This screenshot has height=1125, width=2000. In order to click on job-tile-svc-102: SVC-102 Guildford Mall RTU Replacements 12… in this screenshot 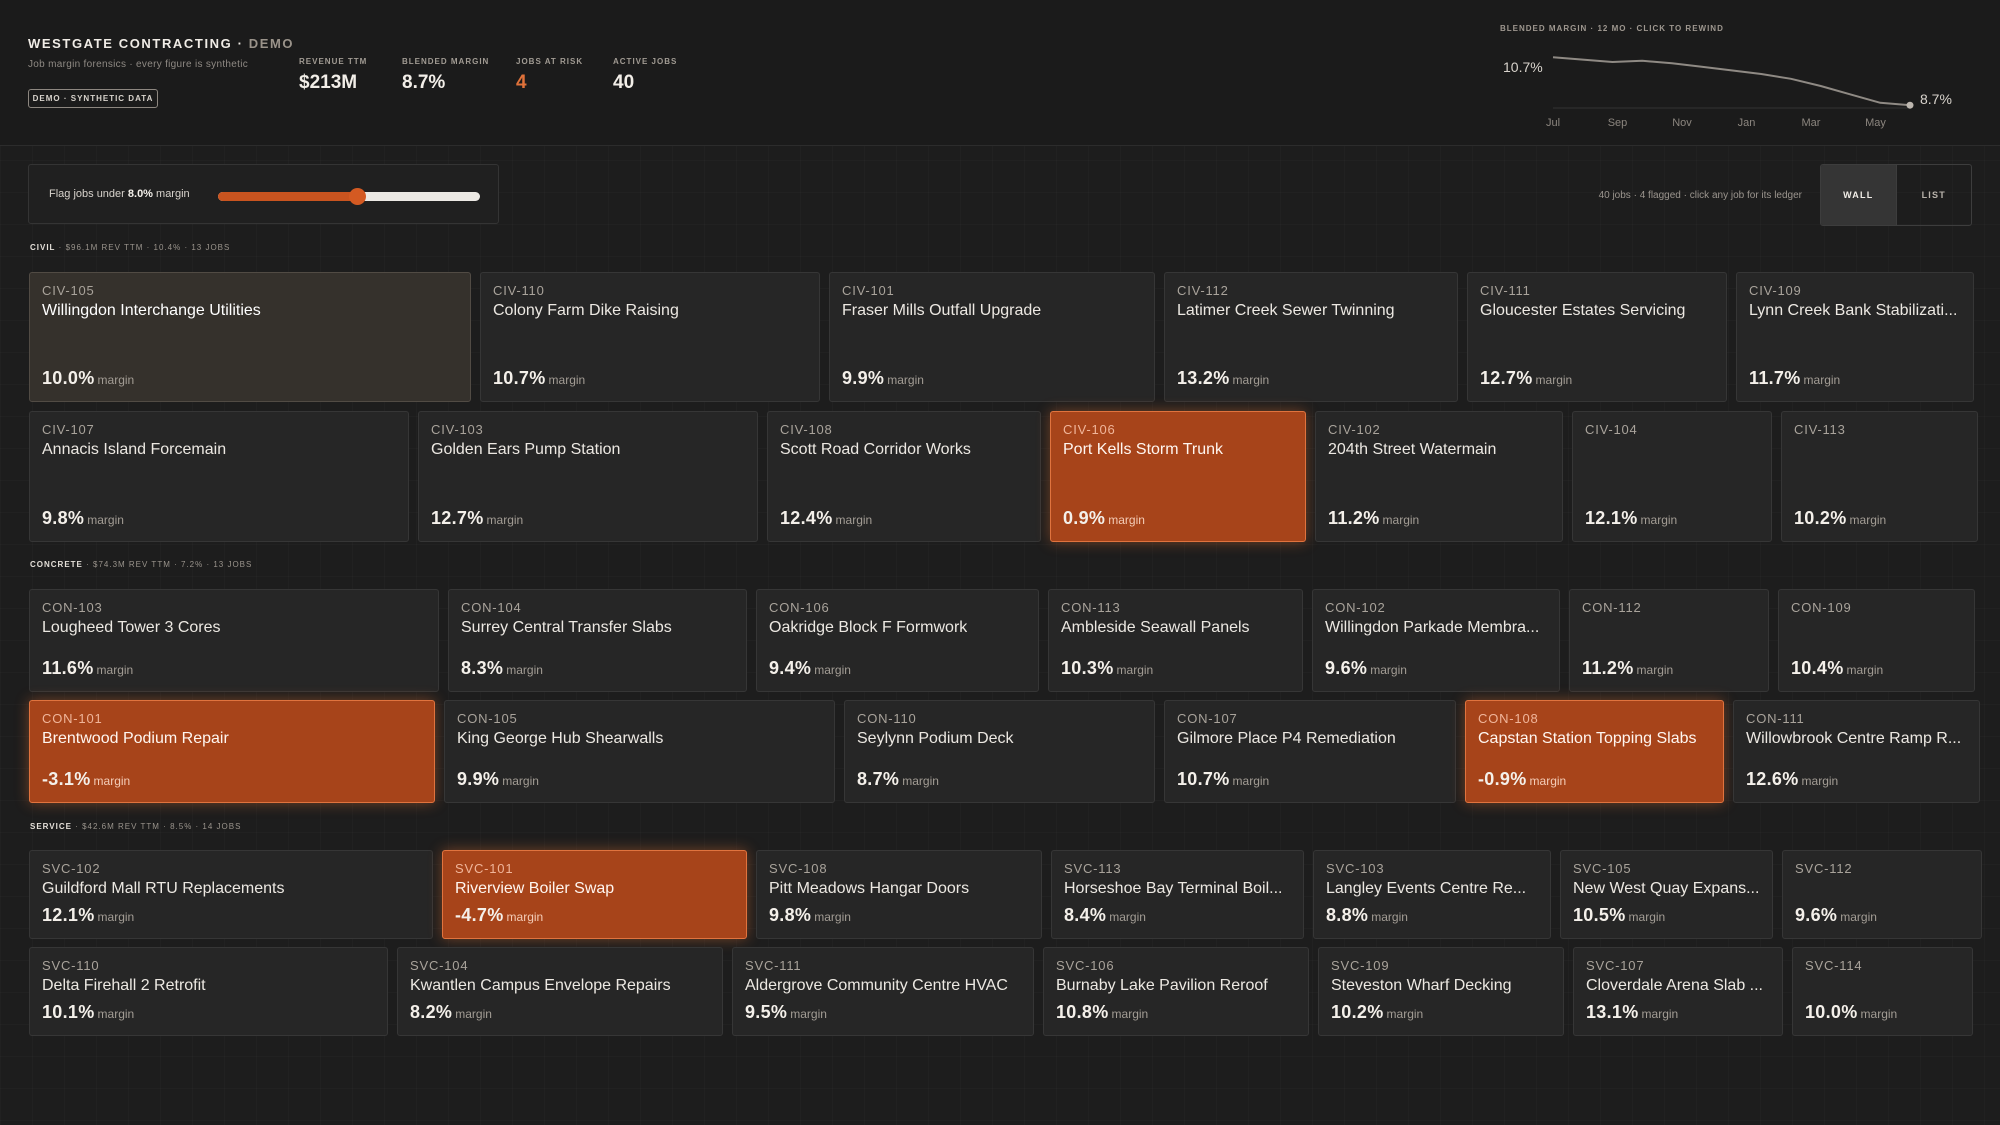, I will do `click(231, 894)`.